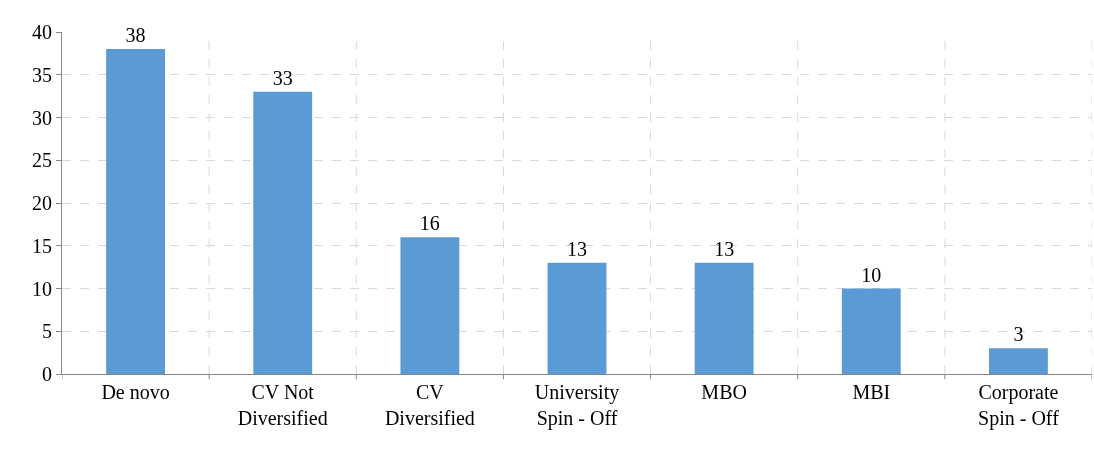 This screenshot has height=451, width=1094. Describe the element at coordinates (42, 32) in the screenshot. I see `y-tick-label: 40` at that location.